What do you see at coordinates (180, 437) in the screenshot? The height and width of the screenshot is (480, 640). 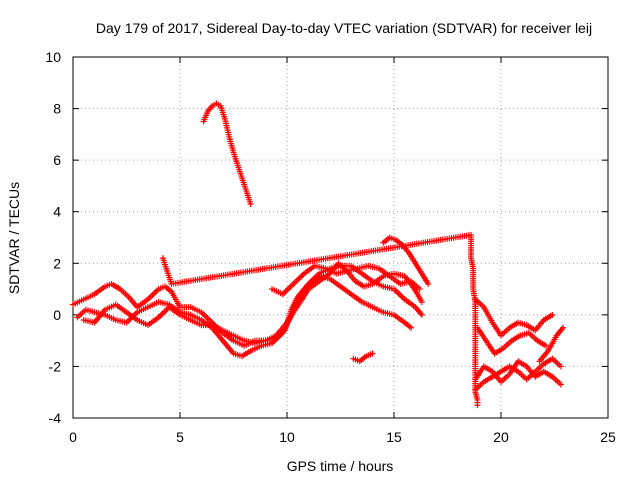 I see `x-tick-label: 5` at bounding box center [180, 437].